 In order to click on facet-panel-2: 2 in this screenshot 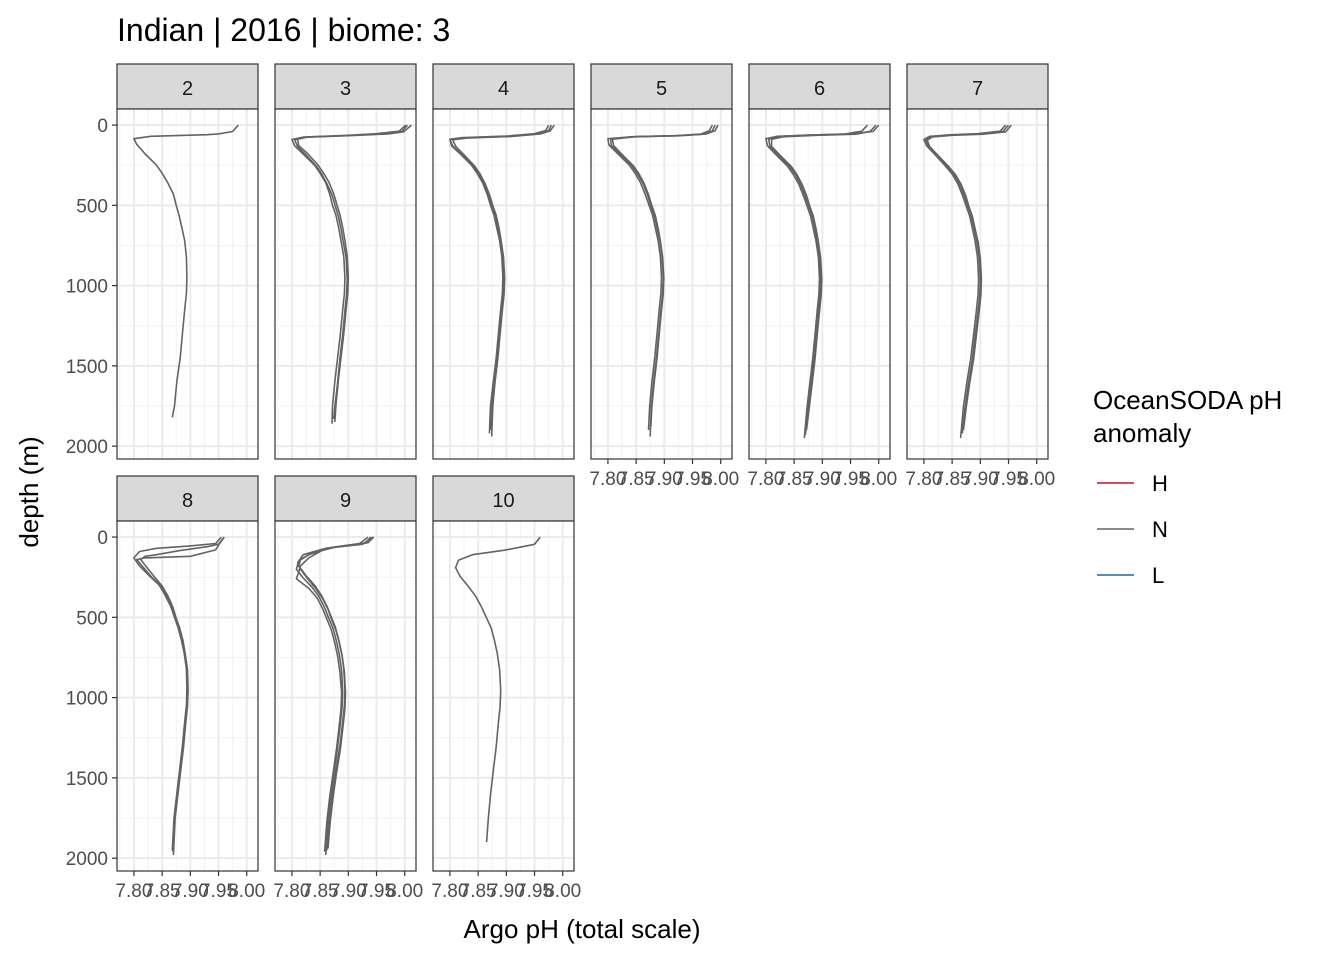, I will do `click(187, 261)`.